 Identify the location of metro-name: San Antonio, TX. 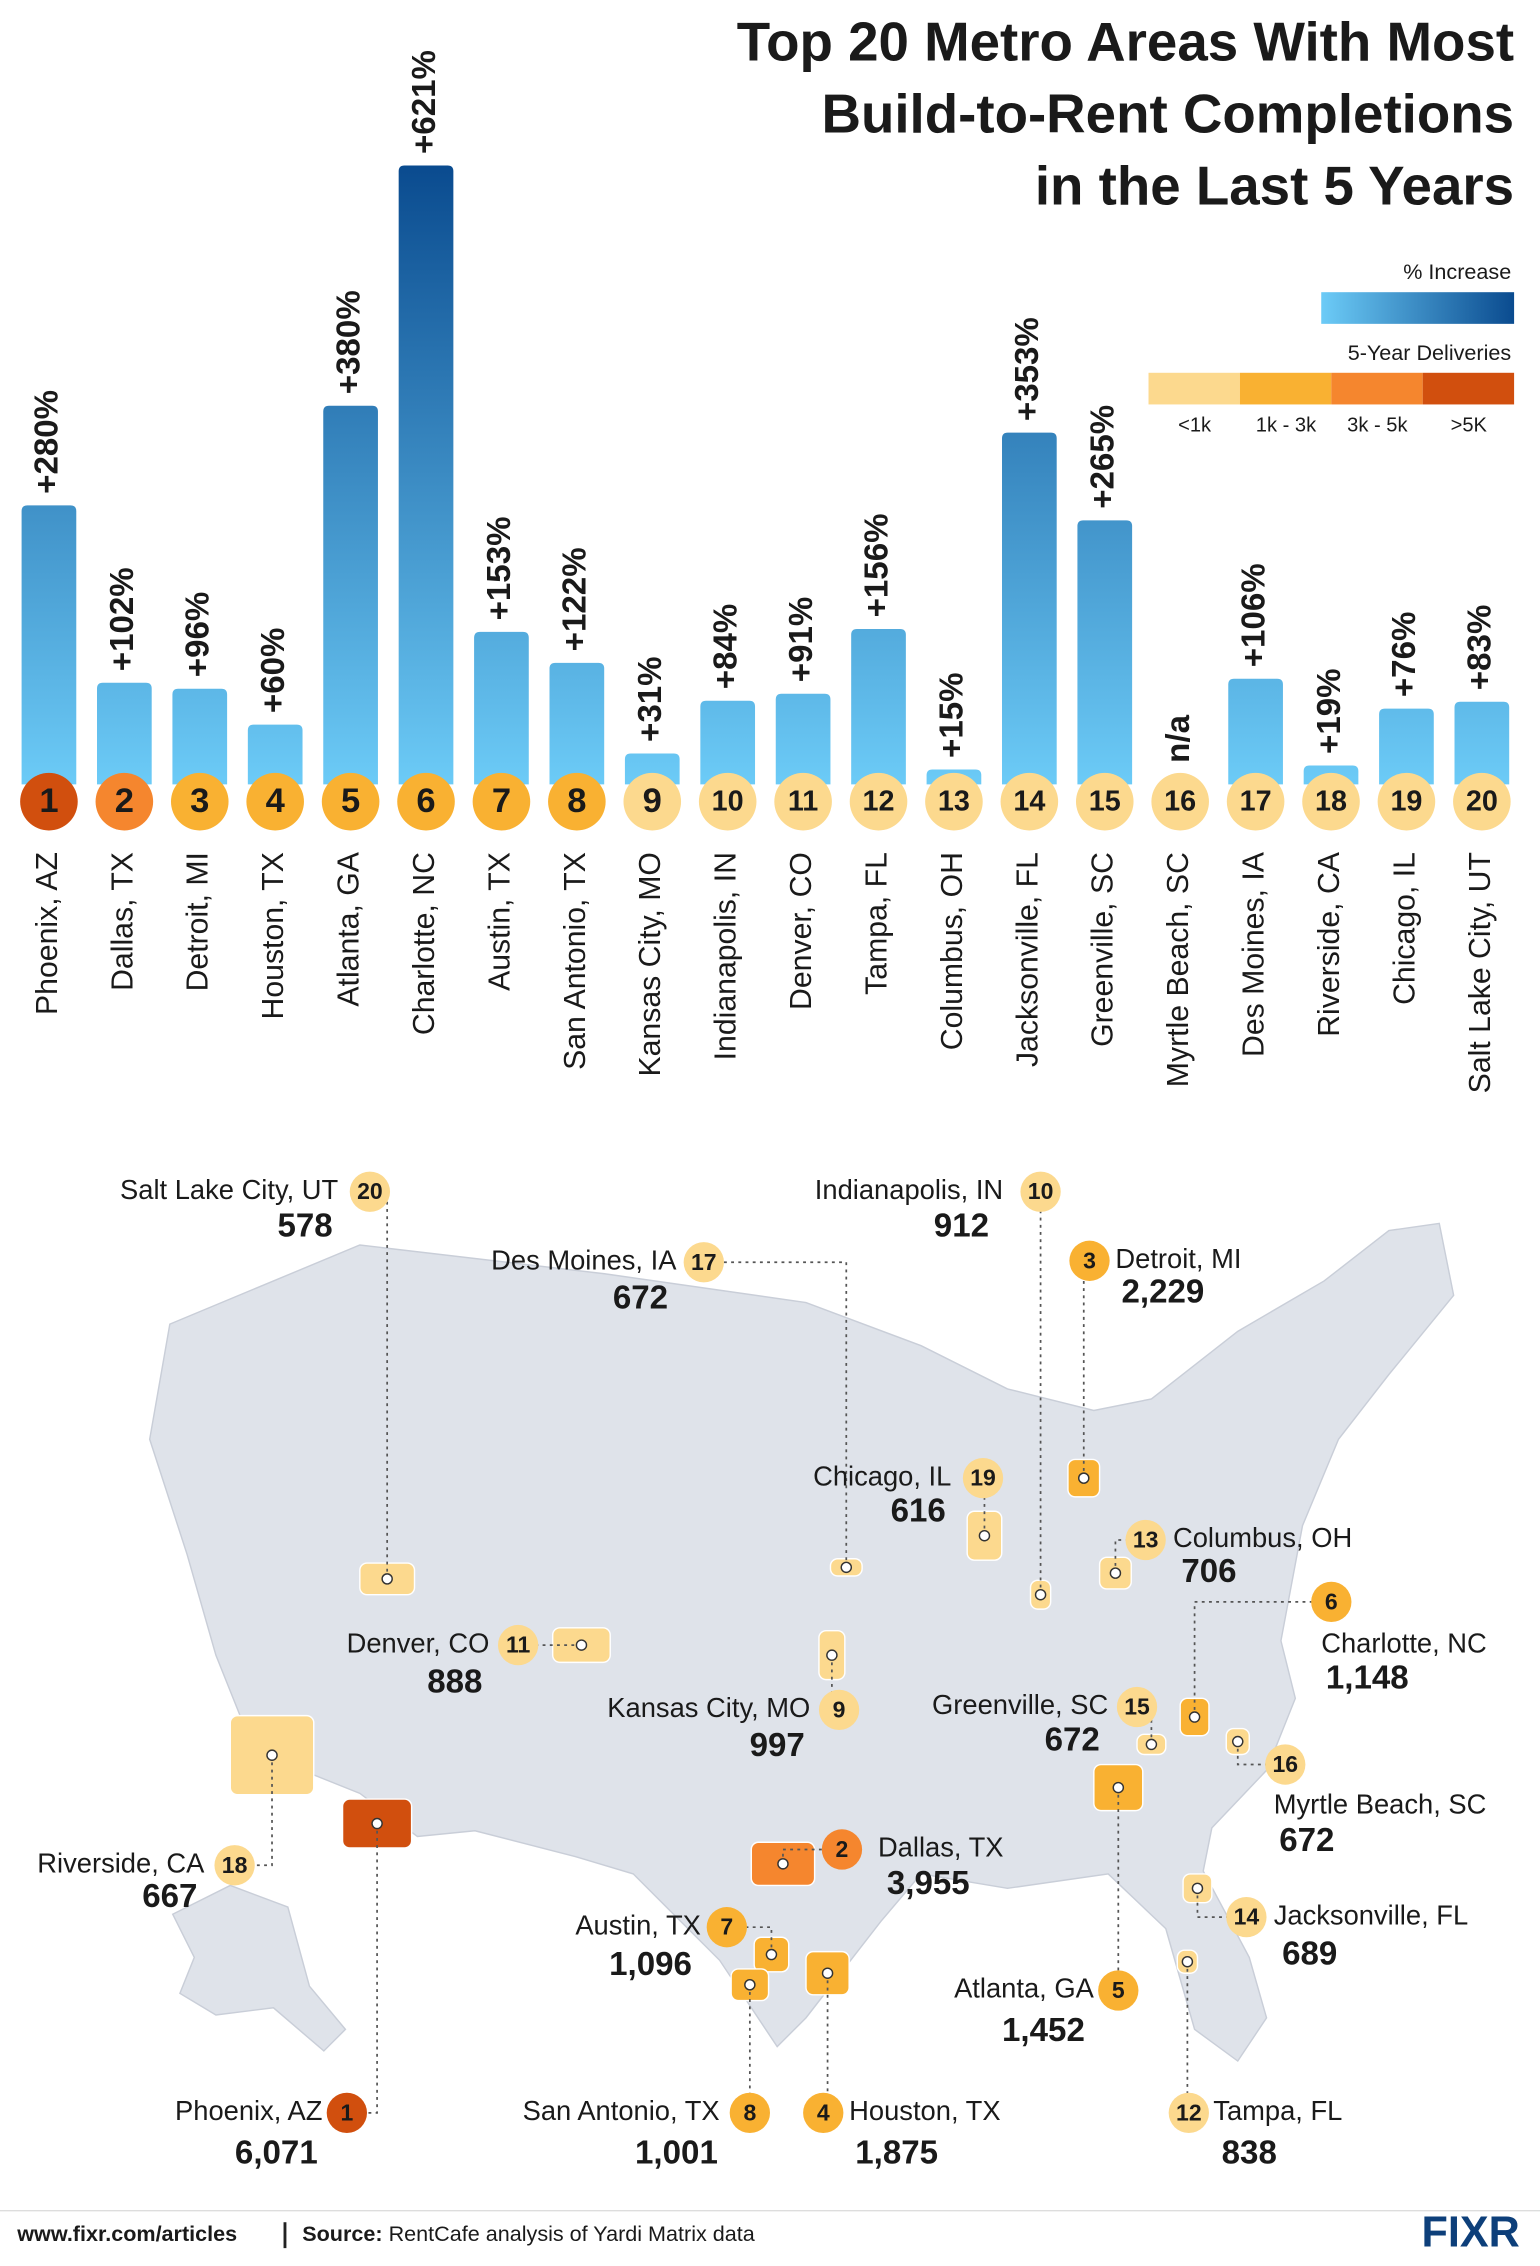
(621, 2110).